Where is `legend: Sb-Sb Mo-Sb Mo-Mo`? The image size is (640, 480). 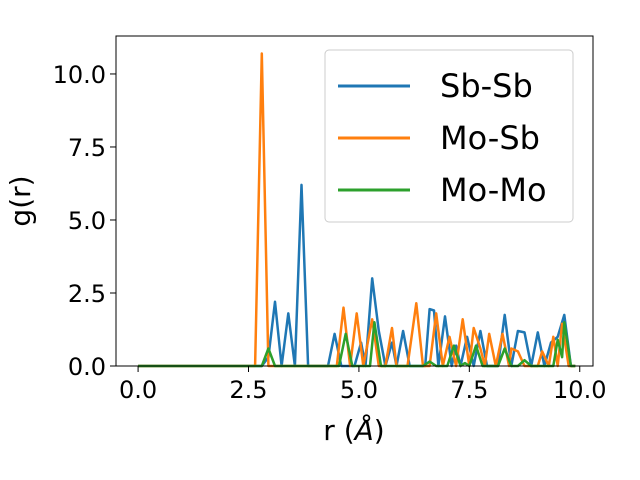
legend: Sb-Sb Mo-Sb Mo-Mo is located at coordinates (449, 136).